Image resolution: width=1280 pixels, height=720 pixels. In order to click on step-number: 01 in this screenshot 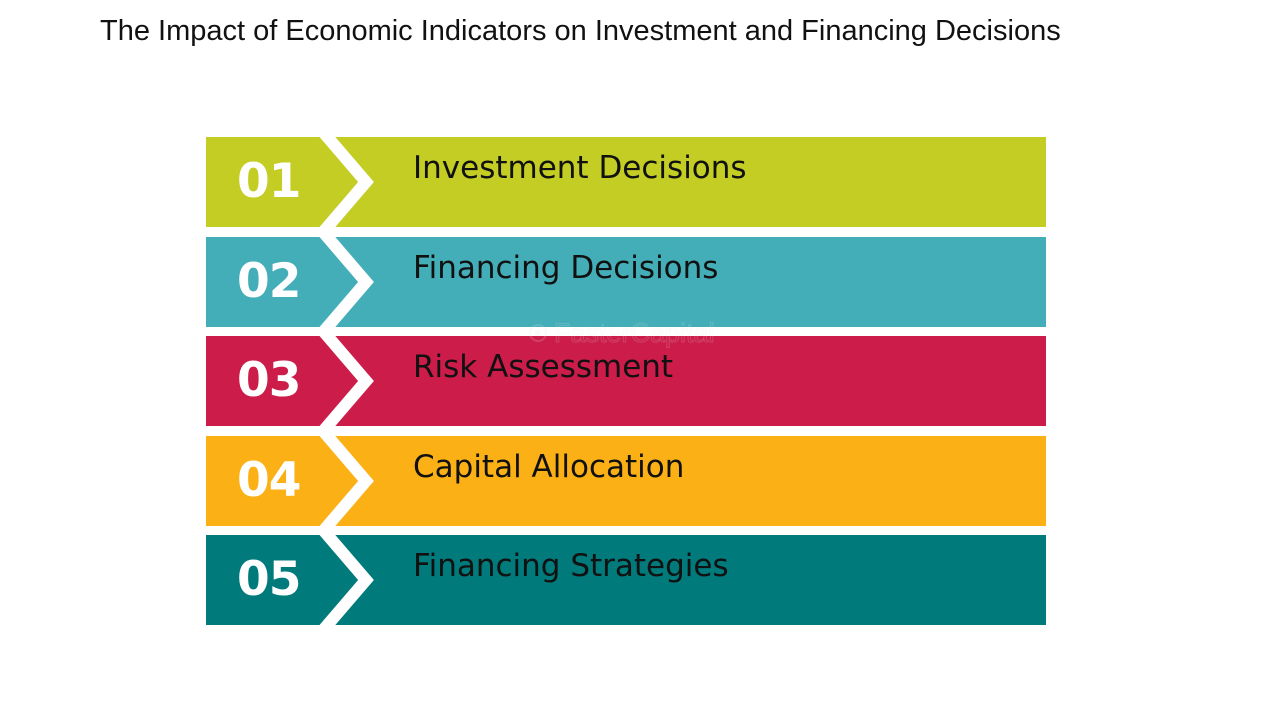, I will do `click(269, 181)`.